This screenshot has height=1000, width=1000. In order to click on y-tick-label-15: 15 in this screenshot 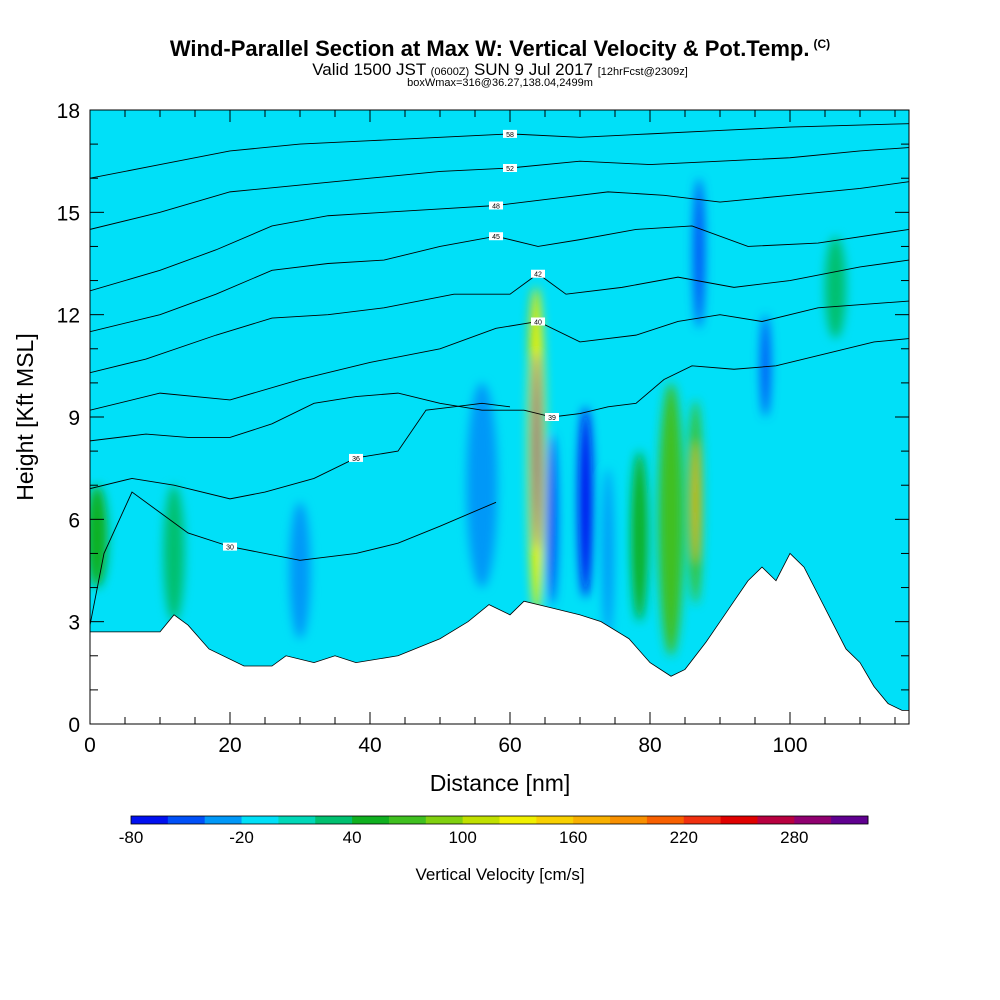, I will do `click(68, 213)`.